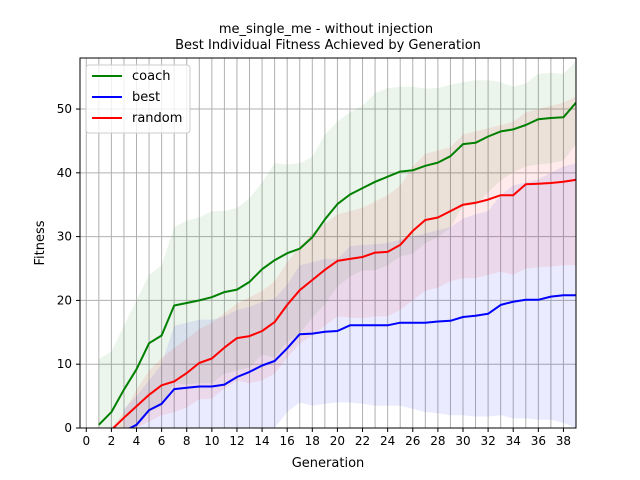 The width and height of the screenshot is (640, 480). I want to click on x-tick-label: 24, so click(387, 441).